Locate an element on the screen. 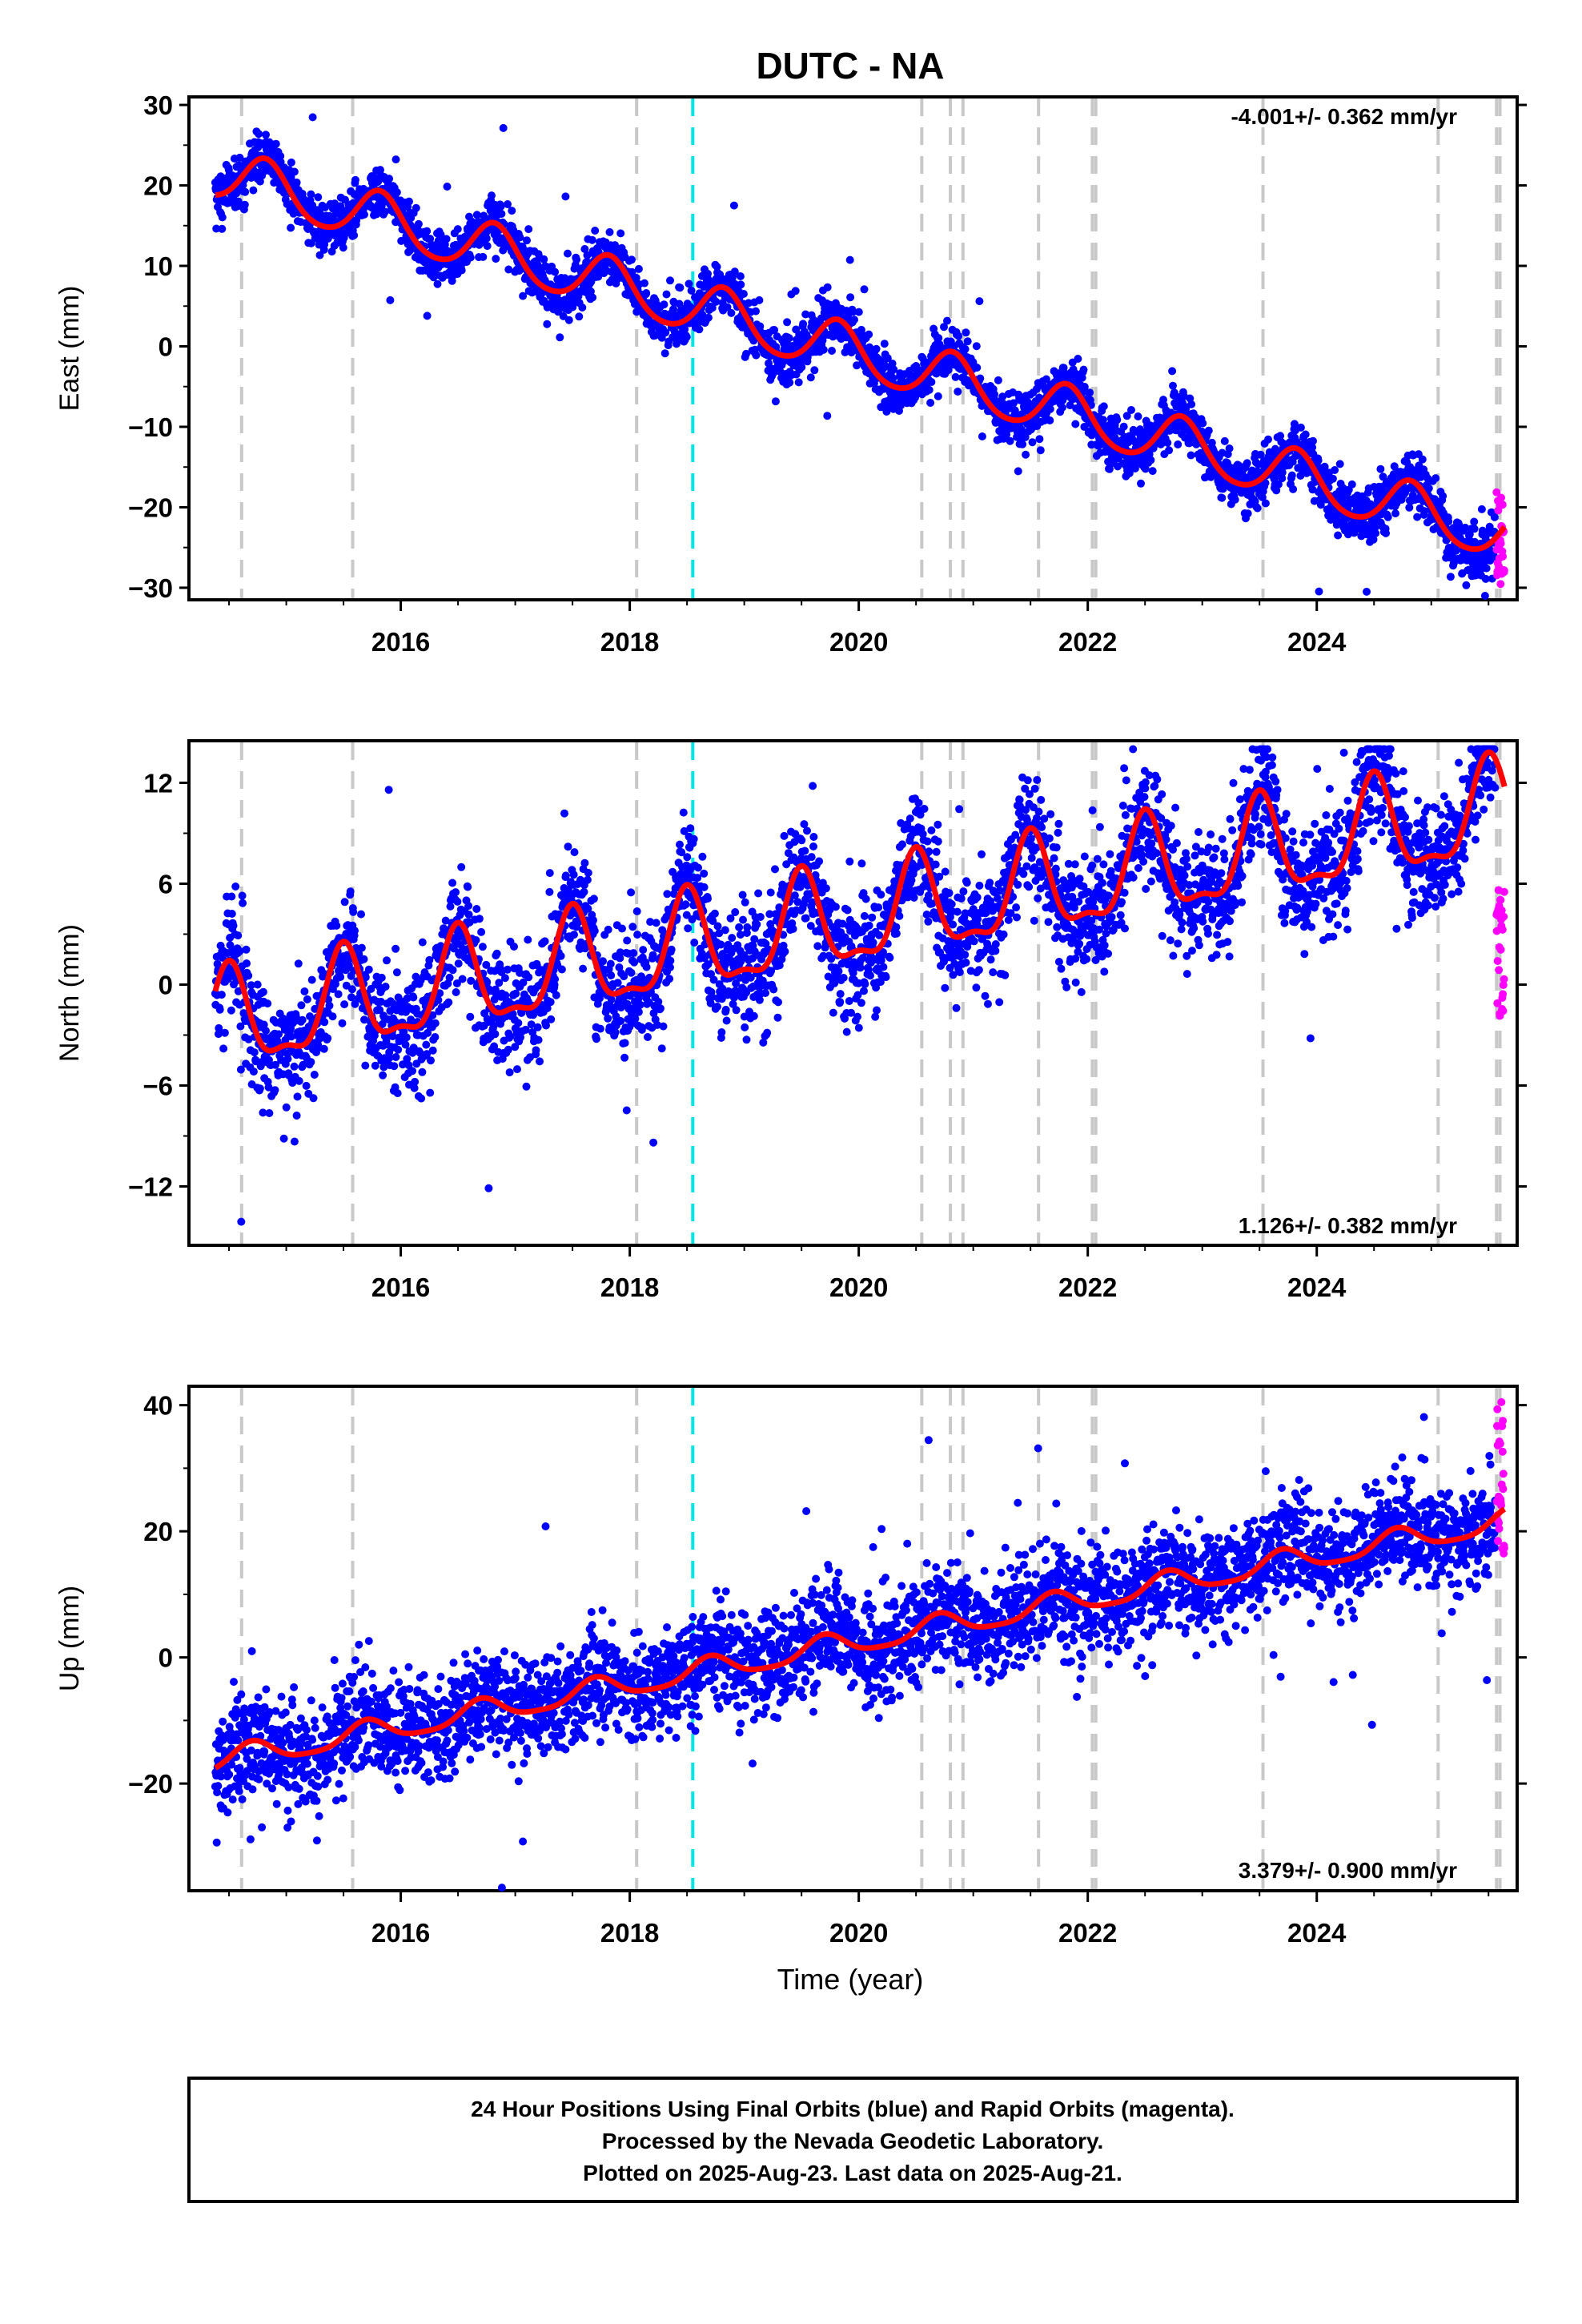 The image size is (1582, 2324). north-ylabel: North (mm) is located at coordinates (69, 993).